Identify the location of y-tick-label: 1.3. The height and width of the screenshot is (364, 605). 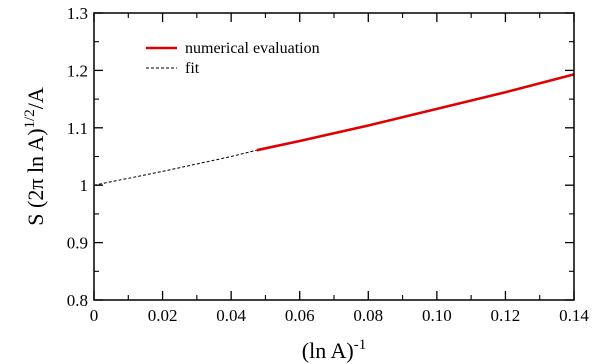
(77, 13).